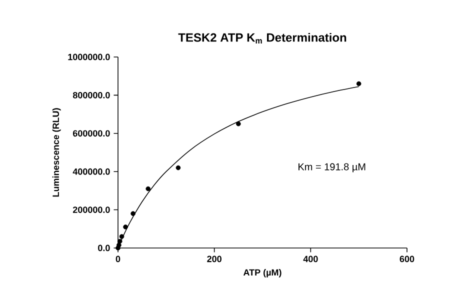 Image resolution: width=450 pixels, height=307 pixels. I want to click on y-tick-label: 600000.0, so click(91, 133).